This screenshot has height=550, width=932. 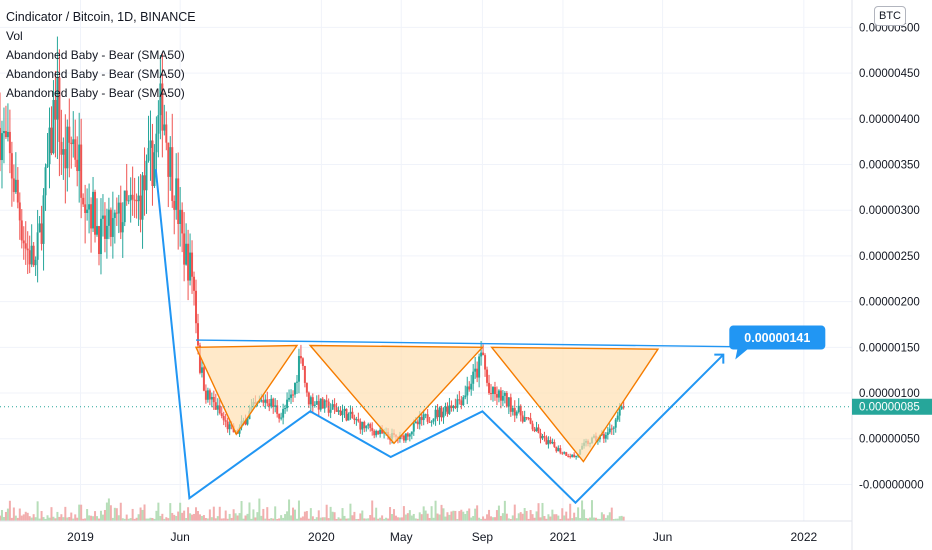 I want to click on x-tick-label: 2019, so click(x=80, y=537).